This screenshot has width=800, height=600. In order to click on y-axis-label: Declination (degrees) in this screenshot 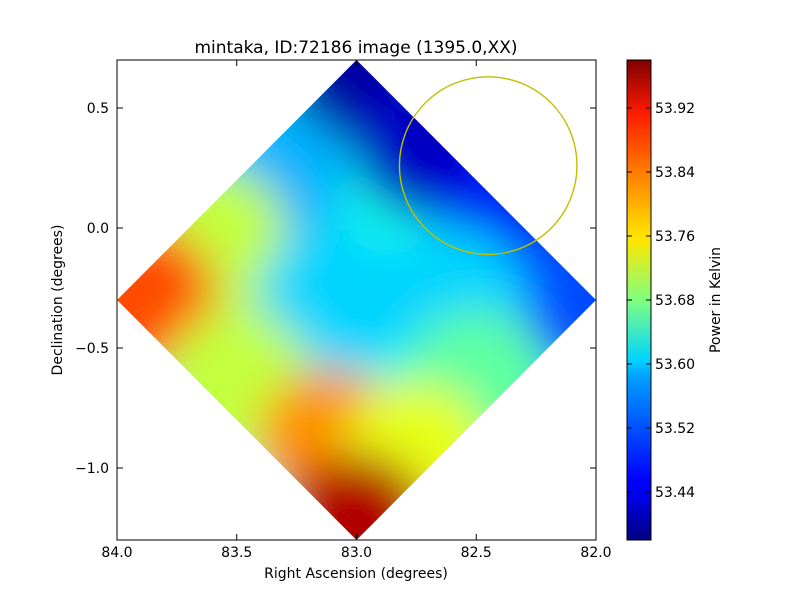, I will do `click(58, 300)`.